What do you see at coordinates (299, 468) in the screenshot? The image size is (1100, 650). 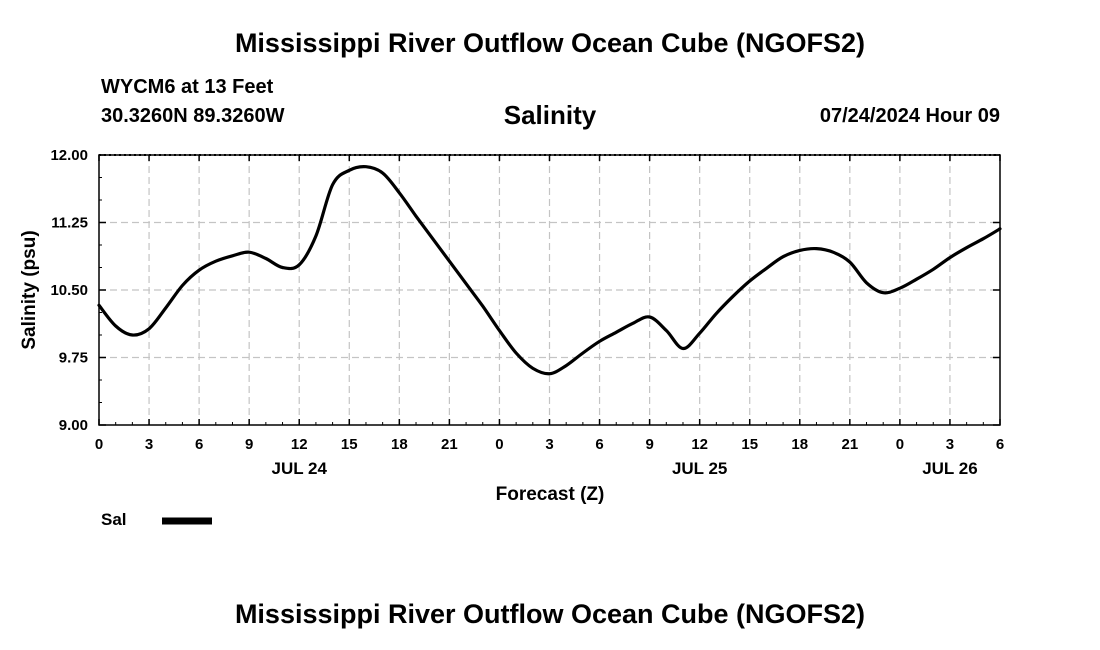 I see `day-label: JUL 24` at bounding box center [299, 468].